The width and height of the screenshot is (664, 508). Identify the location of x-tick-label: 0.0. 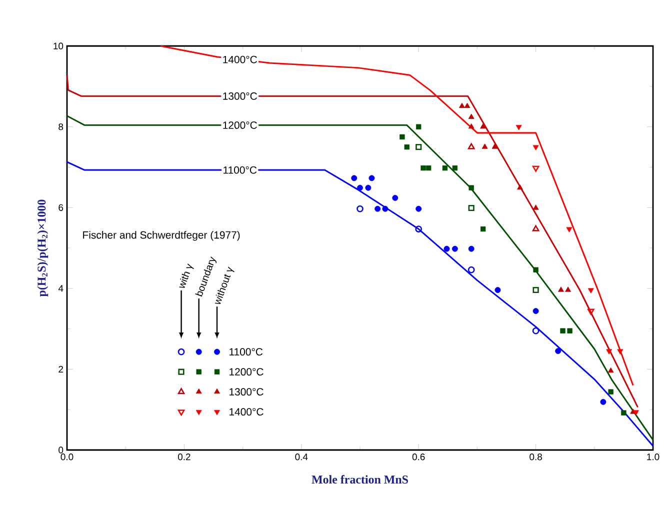
(67, 457).